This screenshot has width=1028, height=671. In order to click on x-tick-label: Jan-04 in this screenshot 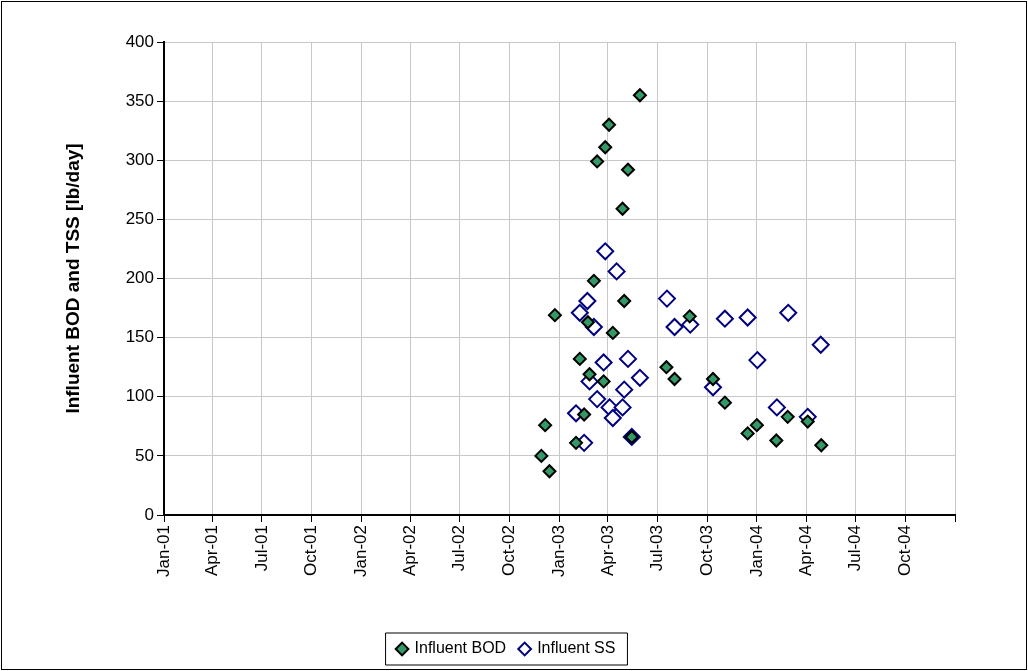, I will do `click(756, 551)`.